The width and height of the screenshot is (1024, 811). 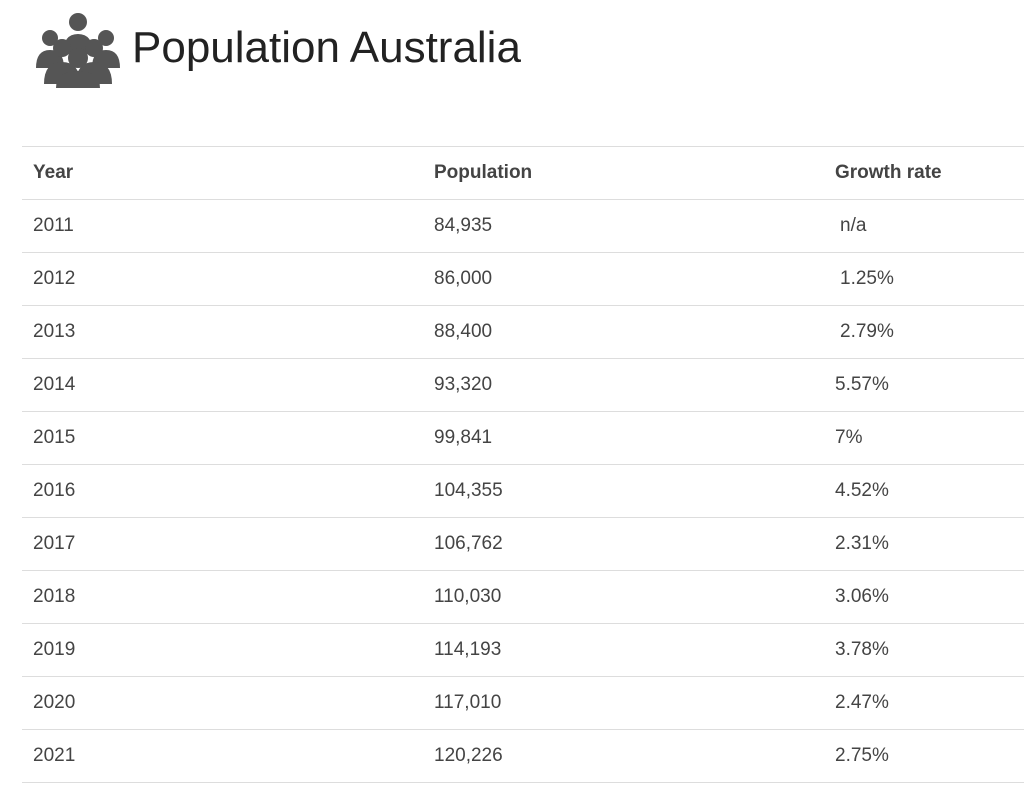 I want to click on cell-year: 2014, so click(x=222, y=385).